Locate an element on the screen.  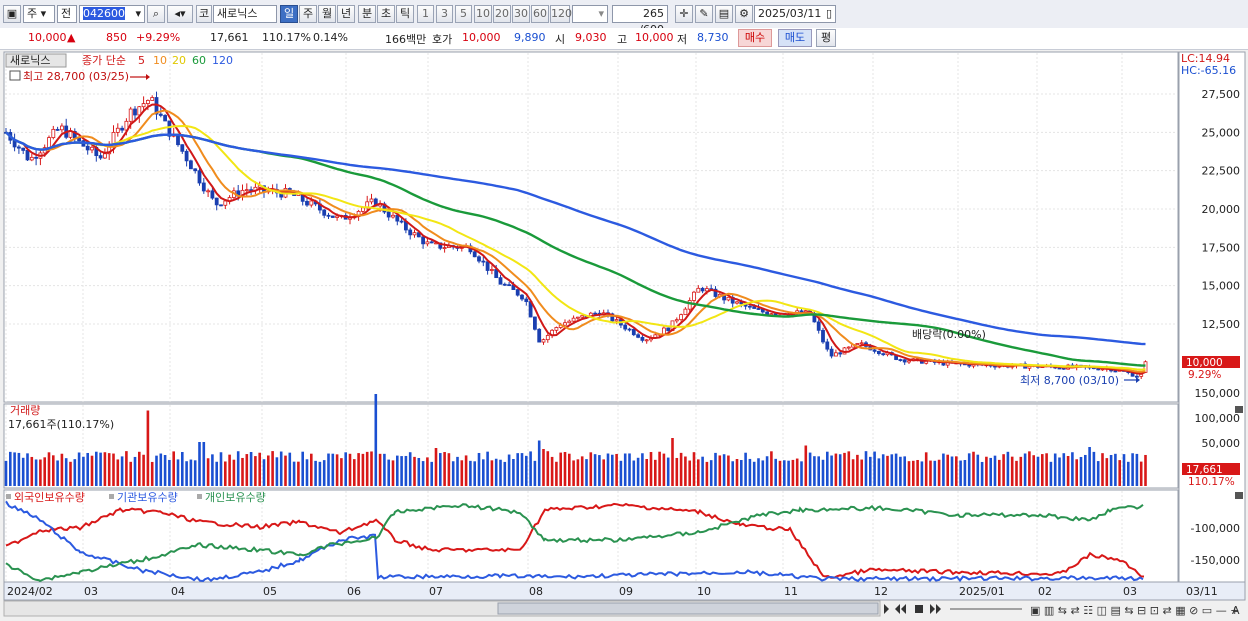
market-select: 주 ▾ is located at coordinates (39, 14).